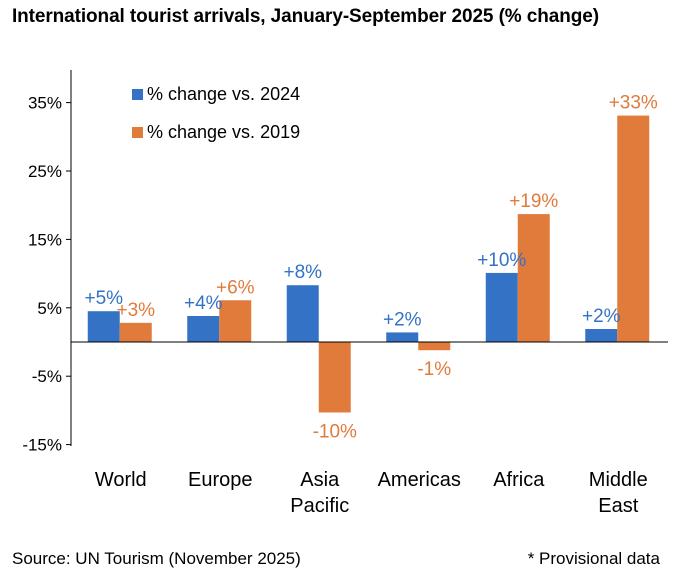 This screenshot has width=682, height=584. Describe the element at coordinates (235, 287) in the screenshot. I see `data-label-vs-2019: +6%` at that location.